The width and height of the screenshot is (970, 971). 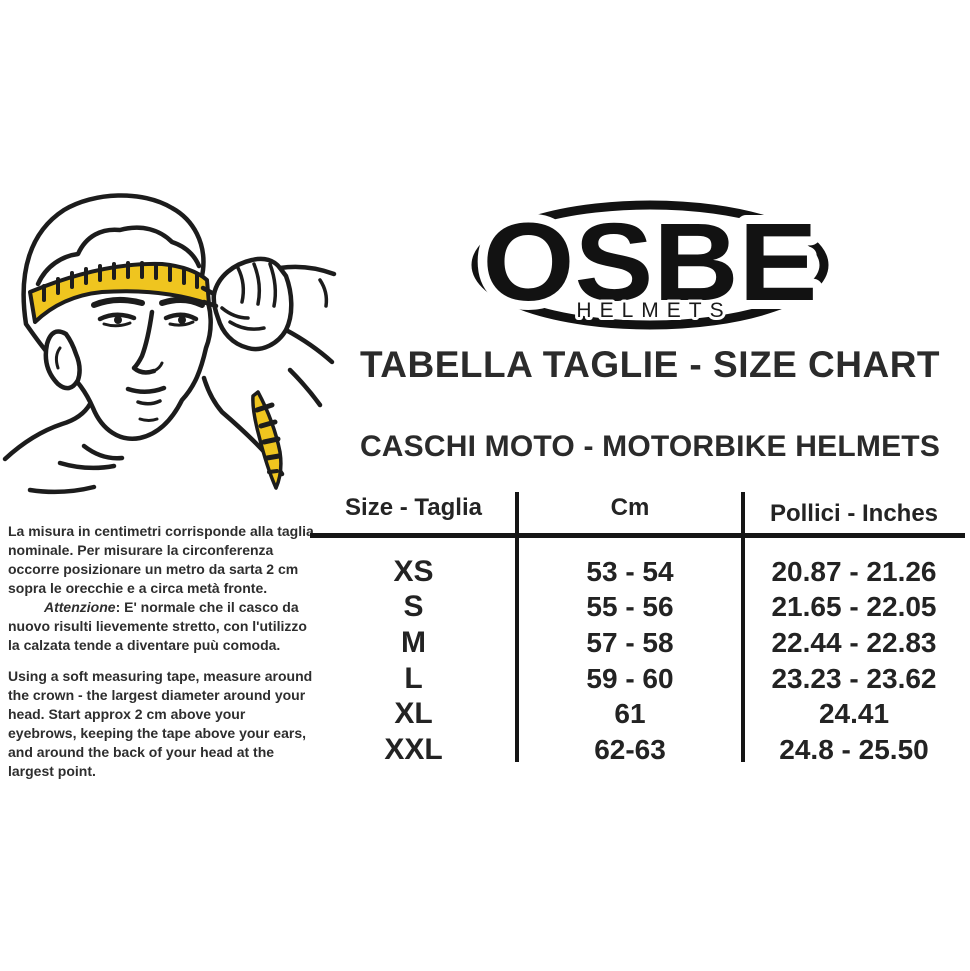 What do you see at coordinates (653, 310) in the screenshot?
I see `logo-sub-text: HELMETS` at bounding box center [653, 310].